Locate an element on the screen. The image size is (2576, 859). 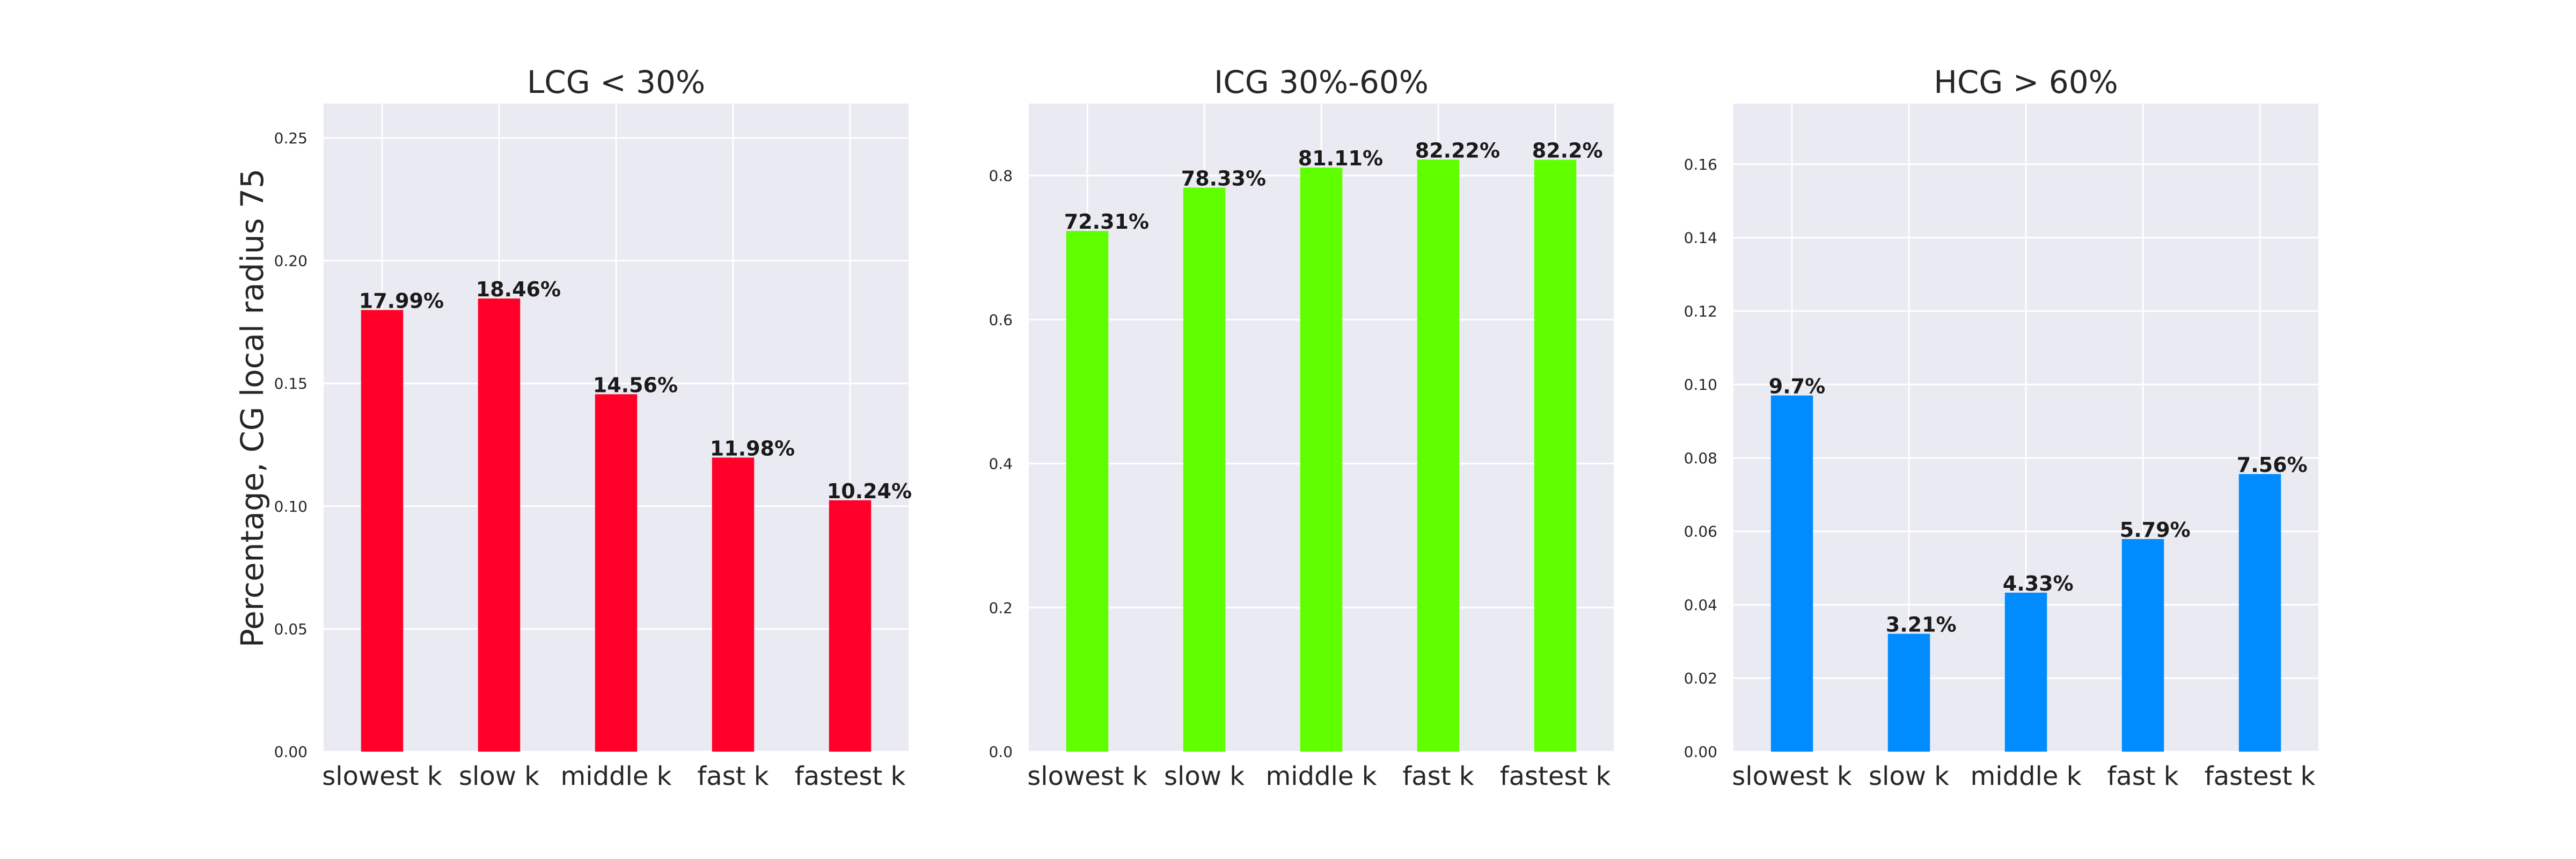
bar-value-label: 17.99% is located at coordinates (401, 301).